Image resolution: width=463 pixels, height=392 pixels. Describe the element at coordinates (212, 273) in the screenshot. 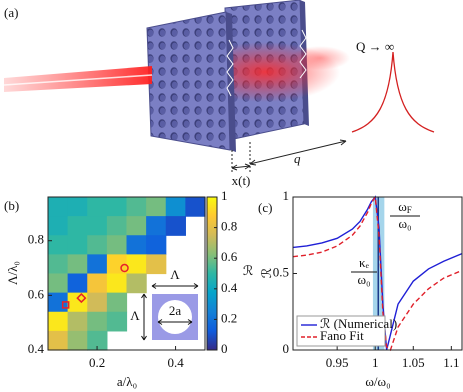

I see `colorbar` at that location.